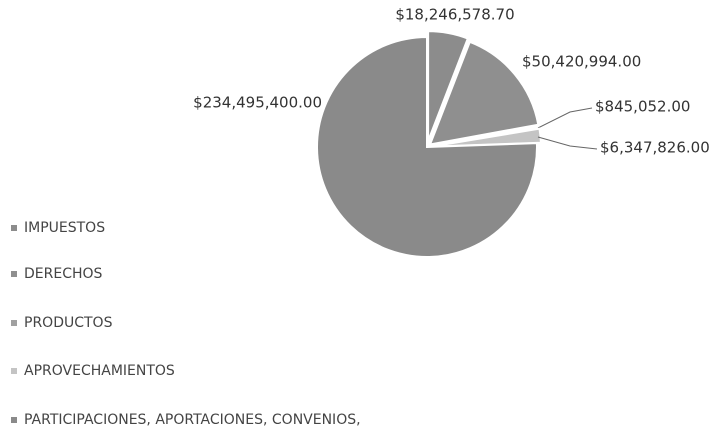  What do you see at coordinates (581, 62) in the screenshot?
I see `data-label: $50,420,994.00` at bounding box center [581, 62].